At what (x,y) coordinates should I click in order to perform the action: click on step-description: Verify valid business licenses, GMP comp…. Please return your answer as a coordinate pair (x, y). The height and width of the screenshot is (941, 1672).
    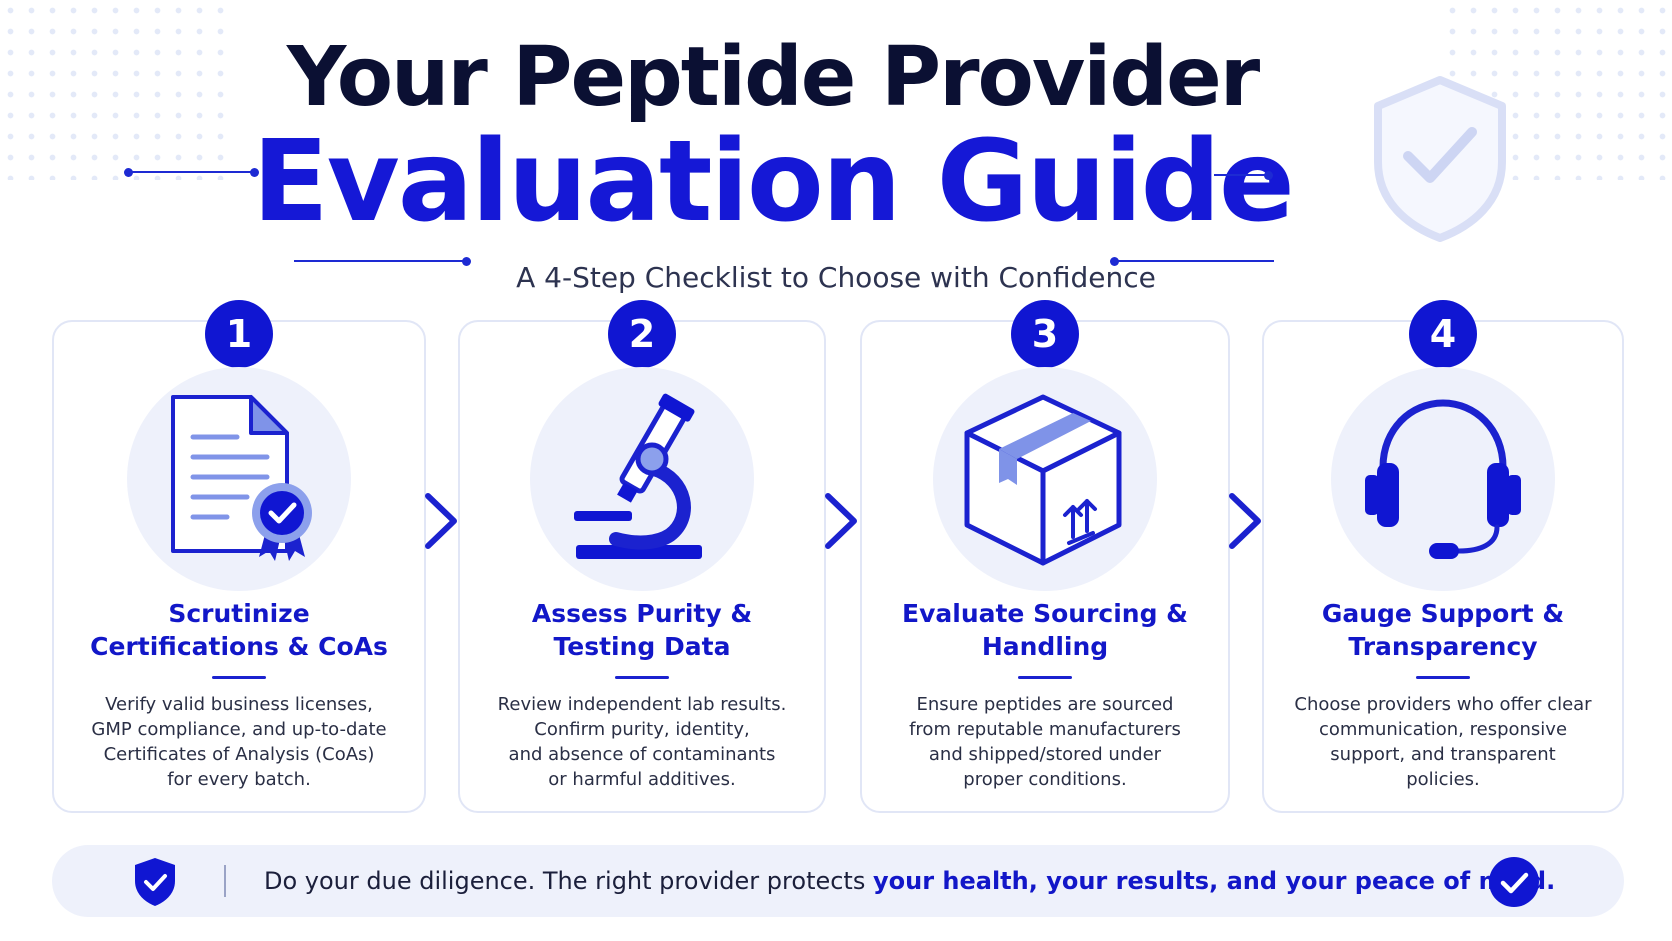
    Looking at the image, I should click on (239, 742).